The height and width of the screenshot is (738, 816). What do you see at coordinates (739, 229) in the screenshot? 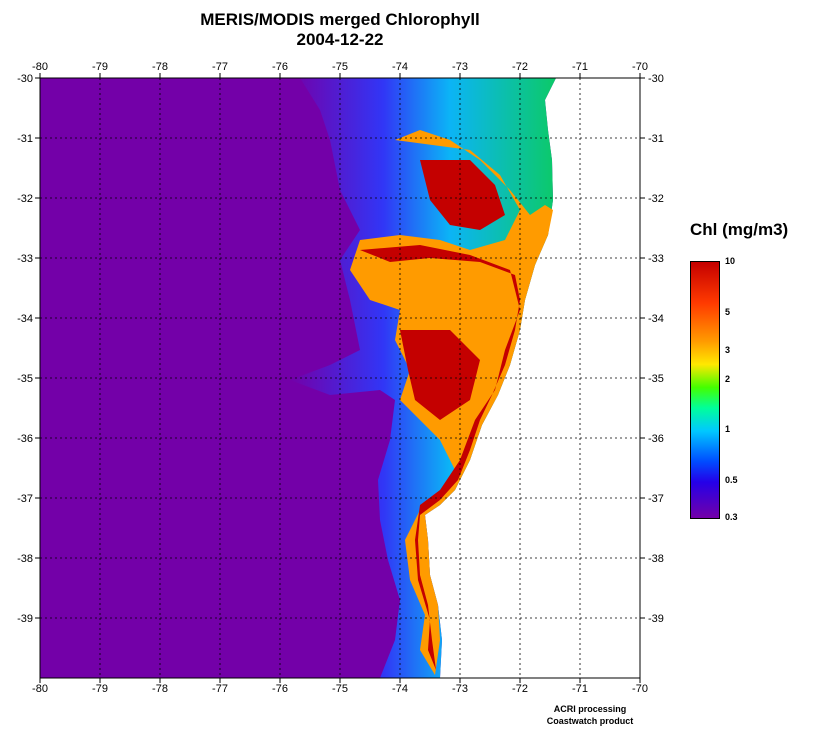
I see `colorbar-title: Chl (mg/m3)` at bounding box center [739, 229].